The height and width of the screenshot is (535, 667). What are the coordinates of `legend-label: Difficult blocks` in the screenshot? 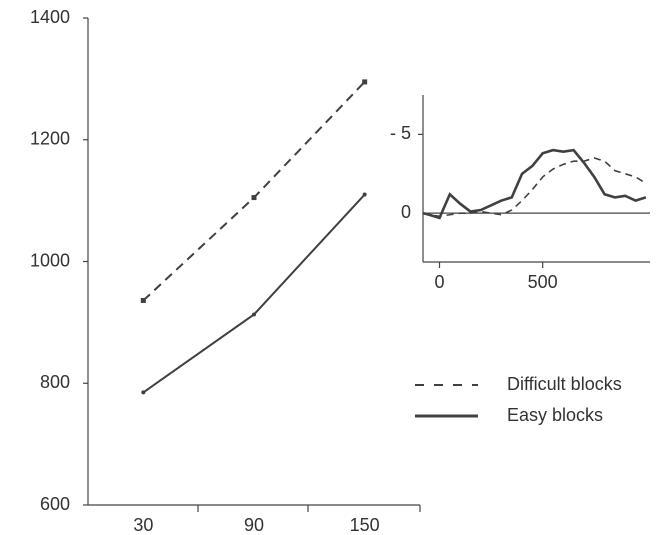 It's located at (564, 384).